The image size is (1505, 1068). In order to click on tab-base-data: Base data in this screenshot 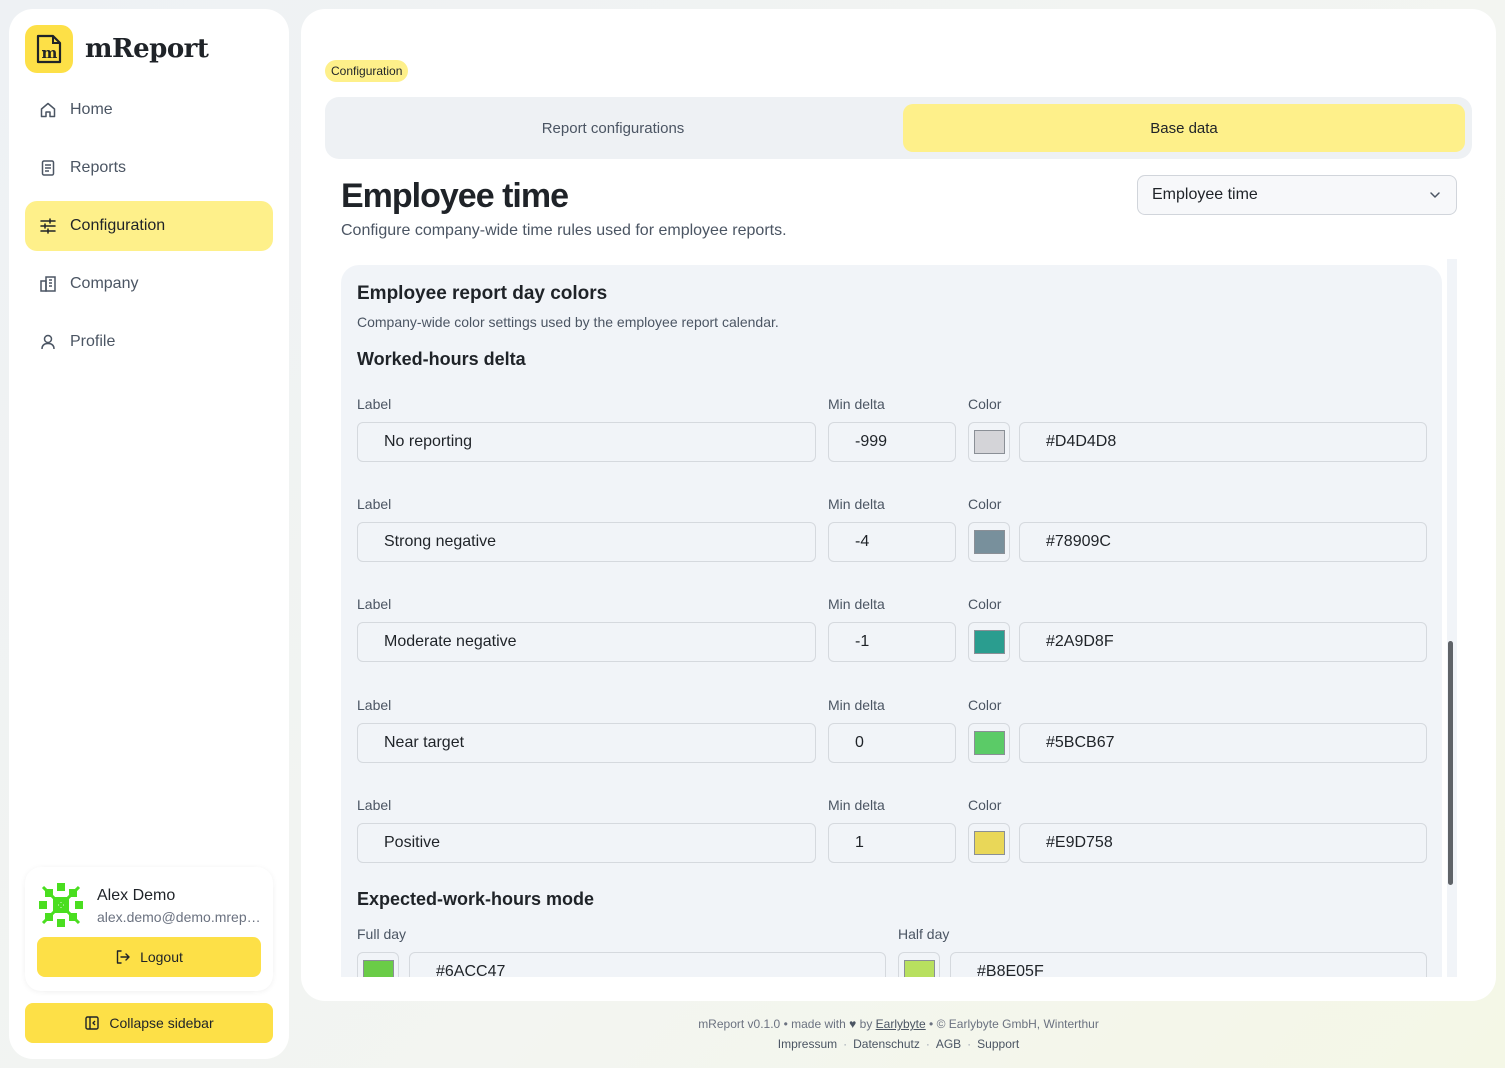, I will do `click(1184, 128)`.